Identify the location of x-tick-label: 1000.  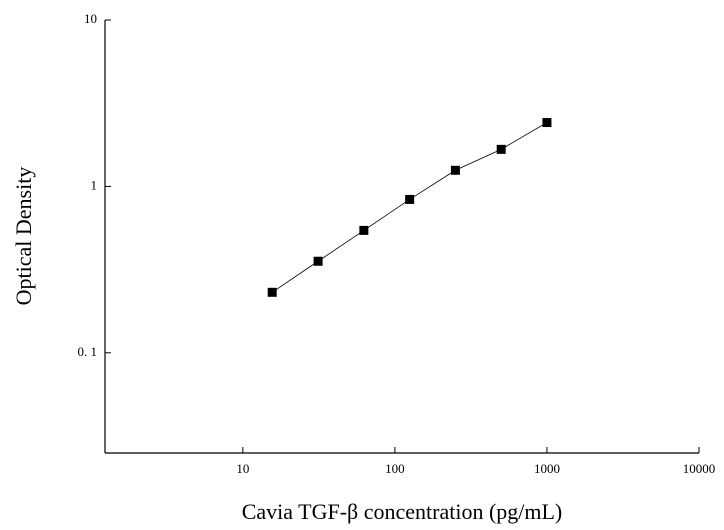
(547, 468).